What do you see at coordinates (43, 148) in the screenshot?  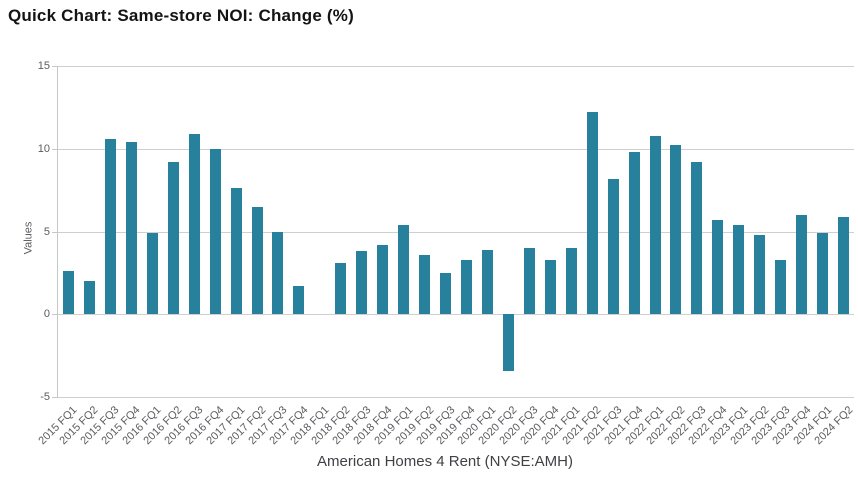 I see `y-tick-label: 10` at bounding box center [43, 148].